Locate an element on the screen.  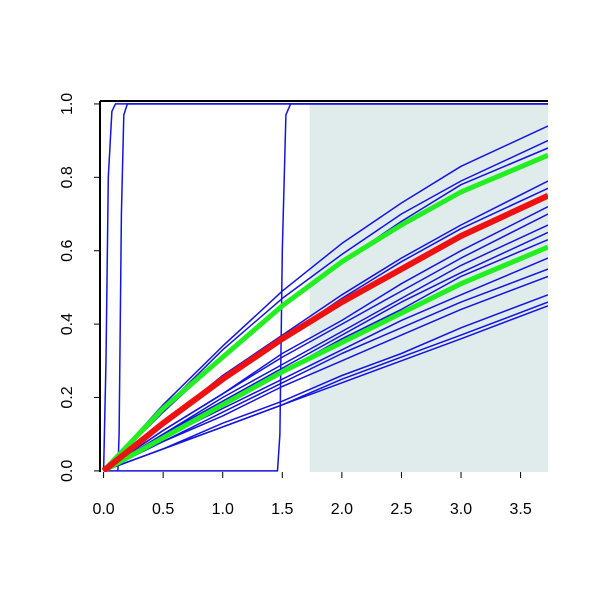
y-tick-label: 0.8 is located at coordinates (67, 177).